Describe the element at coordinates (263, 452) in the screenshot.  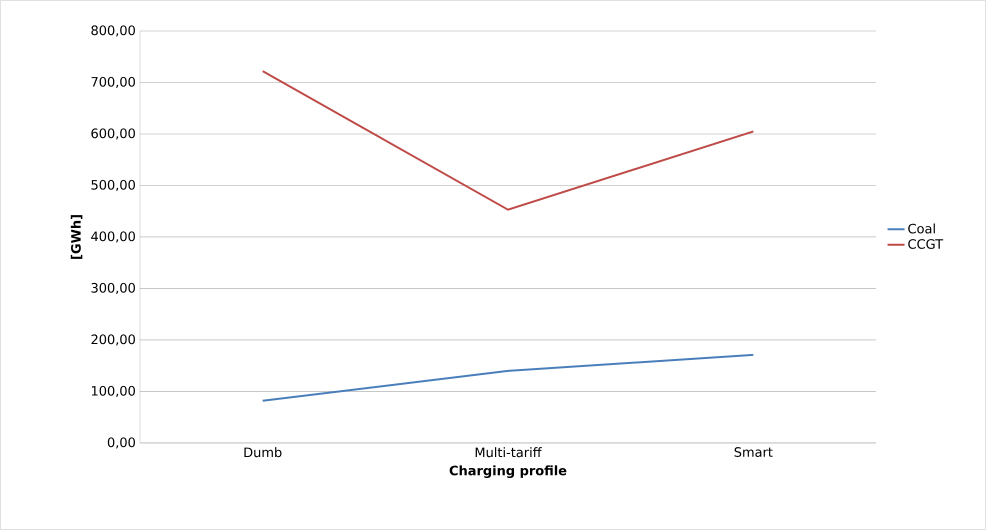
I see `x-tick-label: Dumb` at that location.